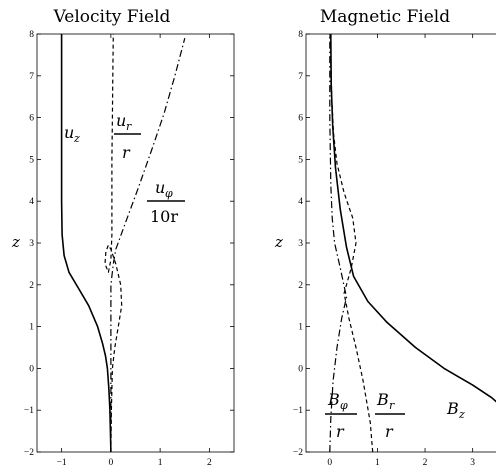  What do you see at coordinates (31, 202) in the screenshot?
I see `velocity-y-tick-label: 4` at bounding box center [31, 202].